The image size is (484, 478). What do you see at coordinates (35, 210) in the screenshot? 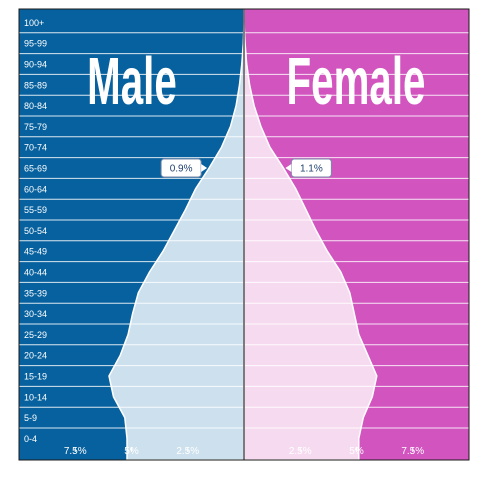
I see `age-group-label: 55-59` at bounding box center [35, 210].